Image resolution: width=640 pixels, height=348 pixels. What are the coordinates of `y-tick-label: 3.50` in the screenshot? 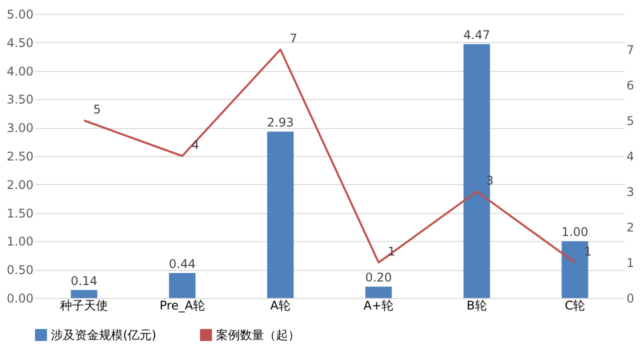 It's located at (20, 99).